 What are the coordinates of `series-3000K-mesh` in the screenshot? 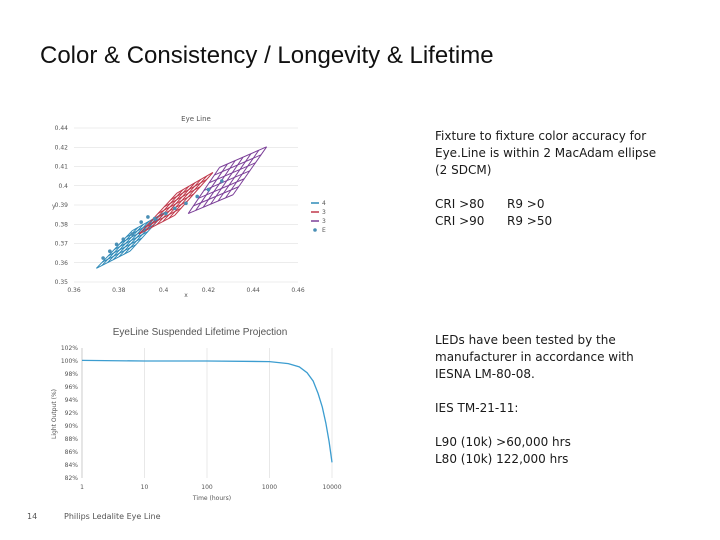 It's located at (227, 180).